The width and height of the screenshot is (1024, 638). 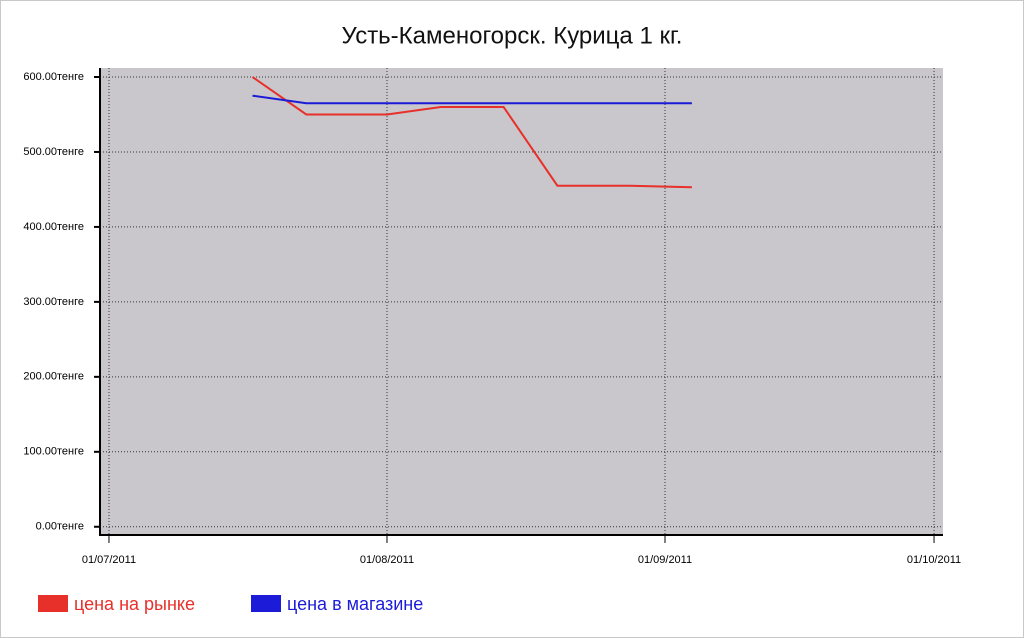 I want to click on y-tick-label: 600.00тенге, so click(x=53, y=77).